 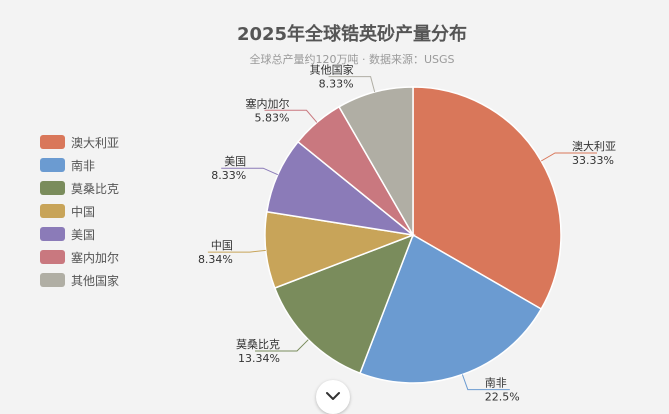 I want to click on legend-item: 其他国家, so click(x=79, y=280).